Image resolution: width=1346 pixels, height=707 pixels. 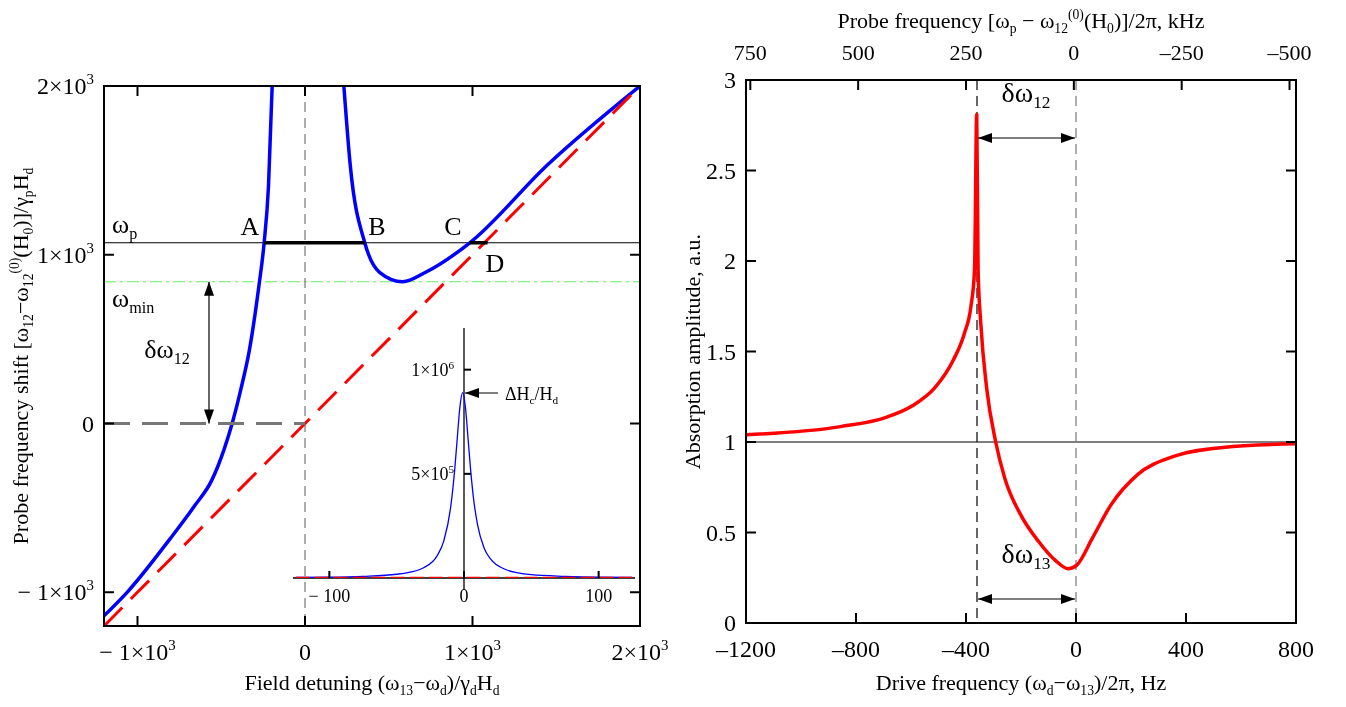 What do you see at coordinates (453, 226) in the screenshot?
I see `annotation: C` at bounding box center [453, 226].